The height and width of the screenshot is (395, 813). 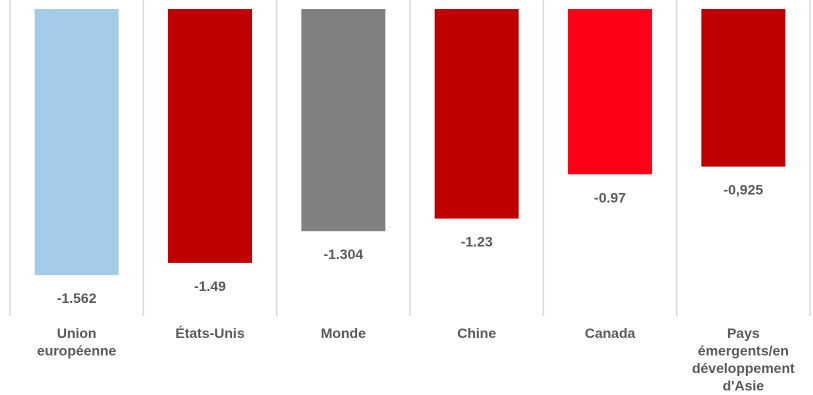 I want to click on category-label: Canada, so click(x=610, y=333).